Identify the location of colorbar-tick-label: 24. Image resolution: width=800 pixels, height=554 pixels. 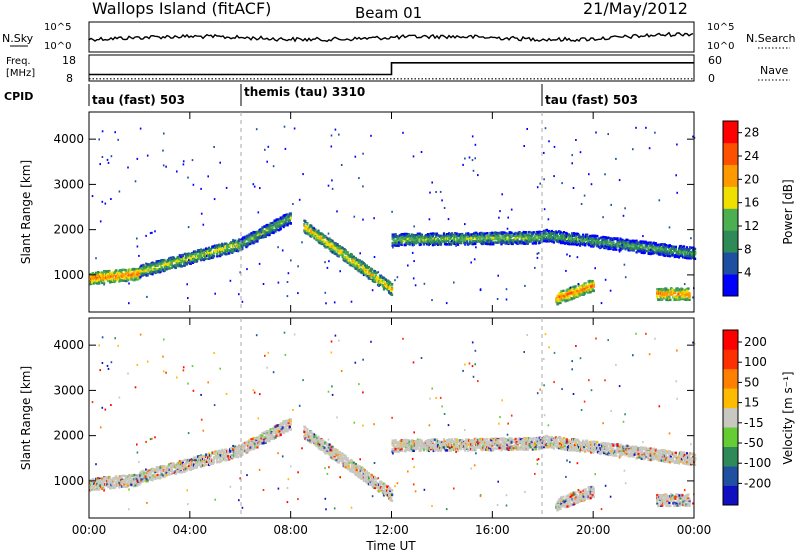
(751, 156).